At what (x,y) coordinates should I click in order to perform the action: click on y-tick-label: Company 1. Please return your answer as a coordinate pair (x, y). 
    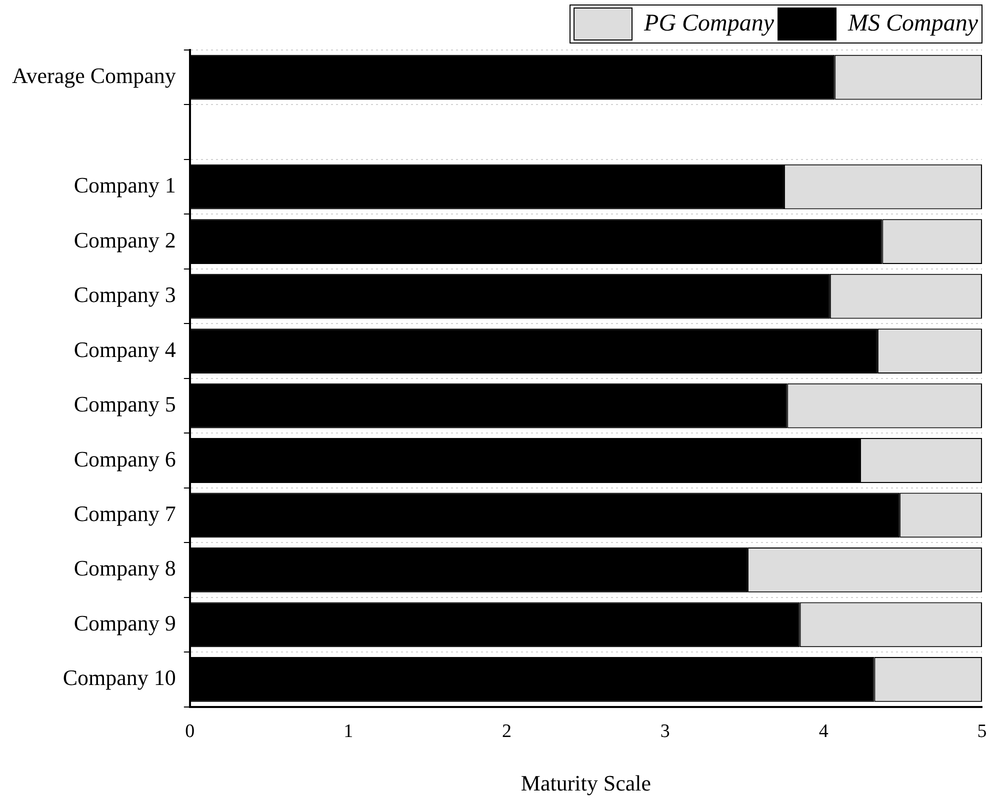
    Looking at the image, I should click on (125, 185).